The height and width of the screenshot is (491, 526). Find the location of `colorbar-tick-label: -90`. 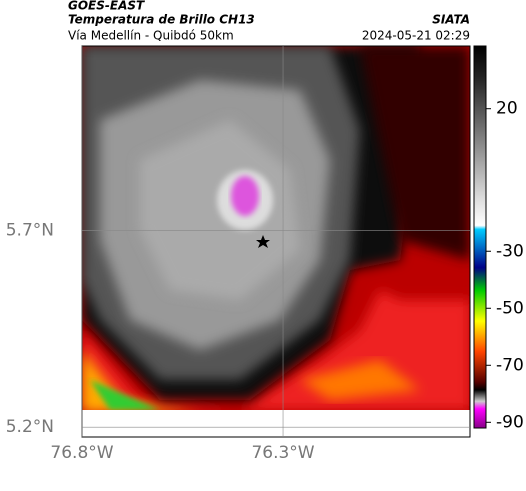

colorbar-tick-label: -90 is located at coordinates (510, 422).